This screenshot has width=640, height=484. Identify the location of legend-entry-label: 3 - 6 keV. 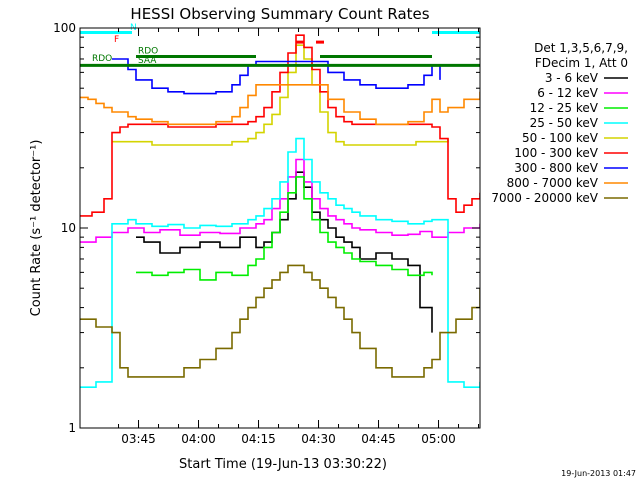
(572, 78).